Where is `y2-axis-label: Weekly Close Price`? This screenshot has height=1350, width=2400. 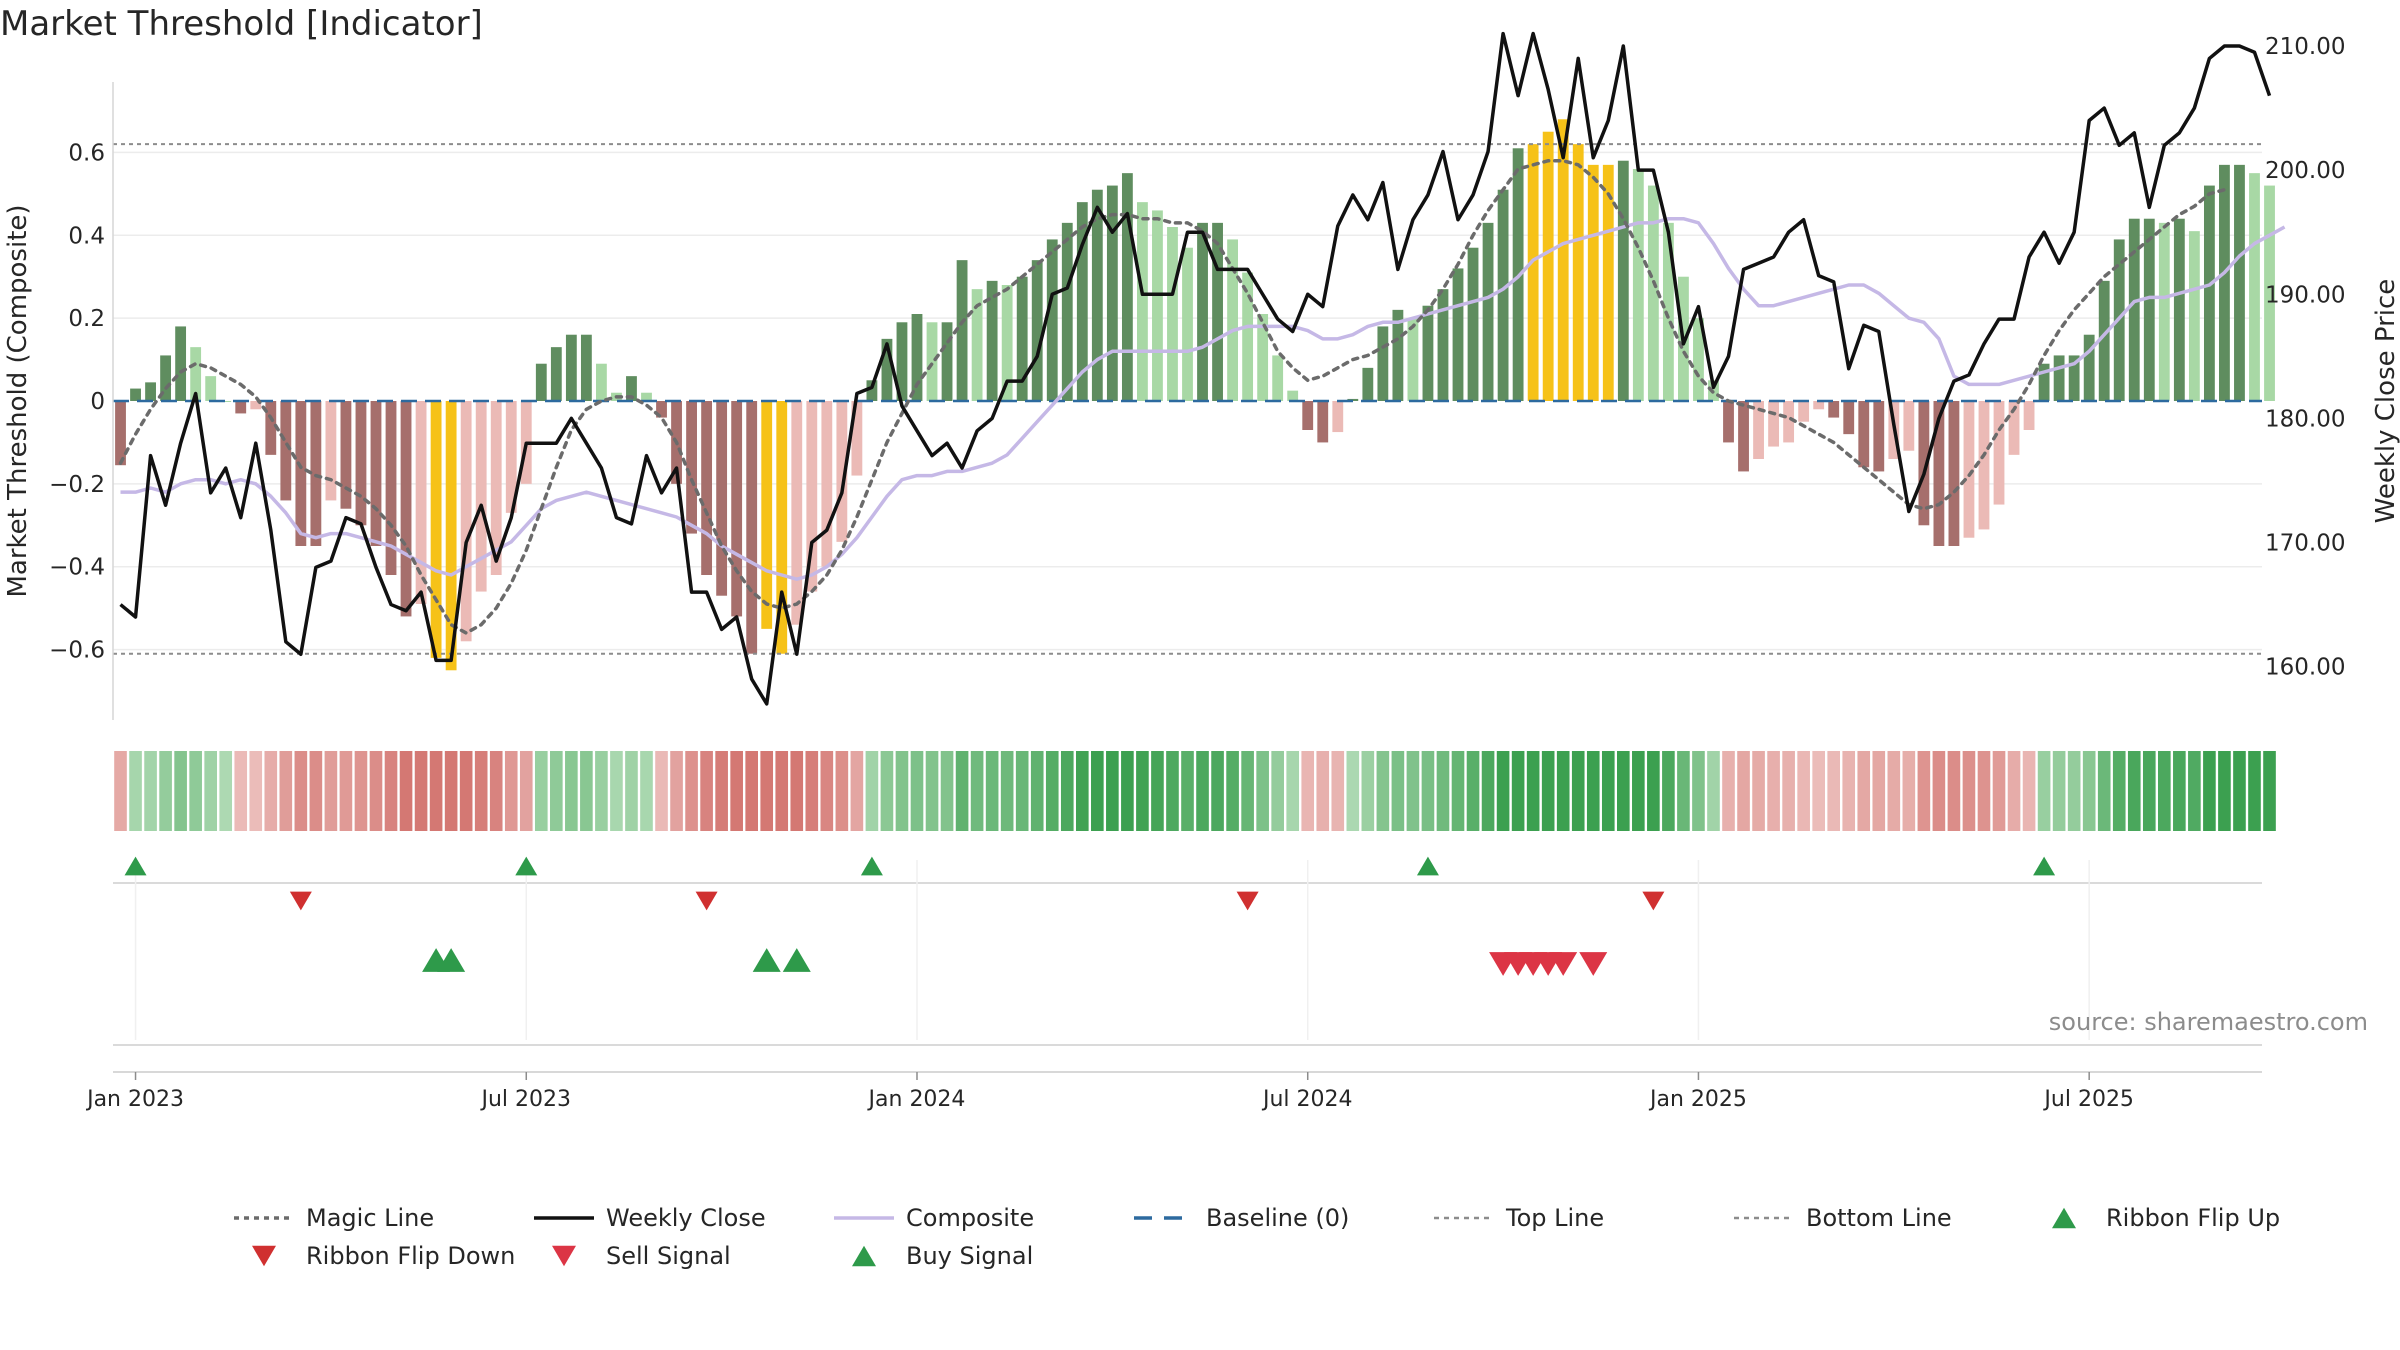 y2-axis-label: Weekly Close Price is located at coordinates (2385, 401).